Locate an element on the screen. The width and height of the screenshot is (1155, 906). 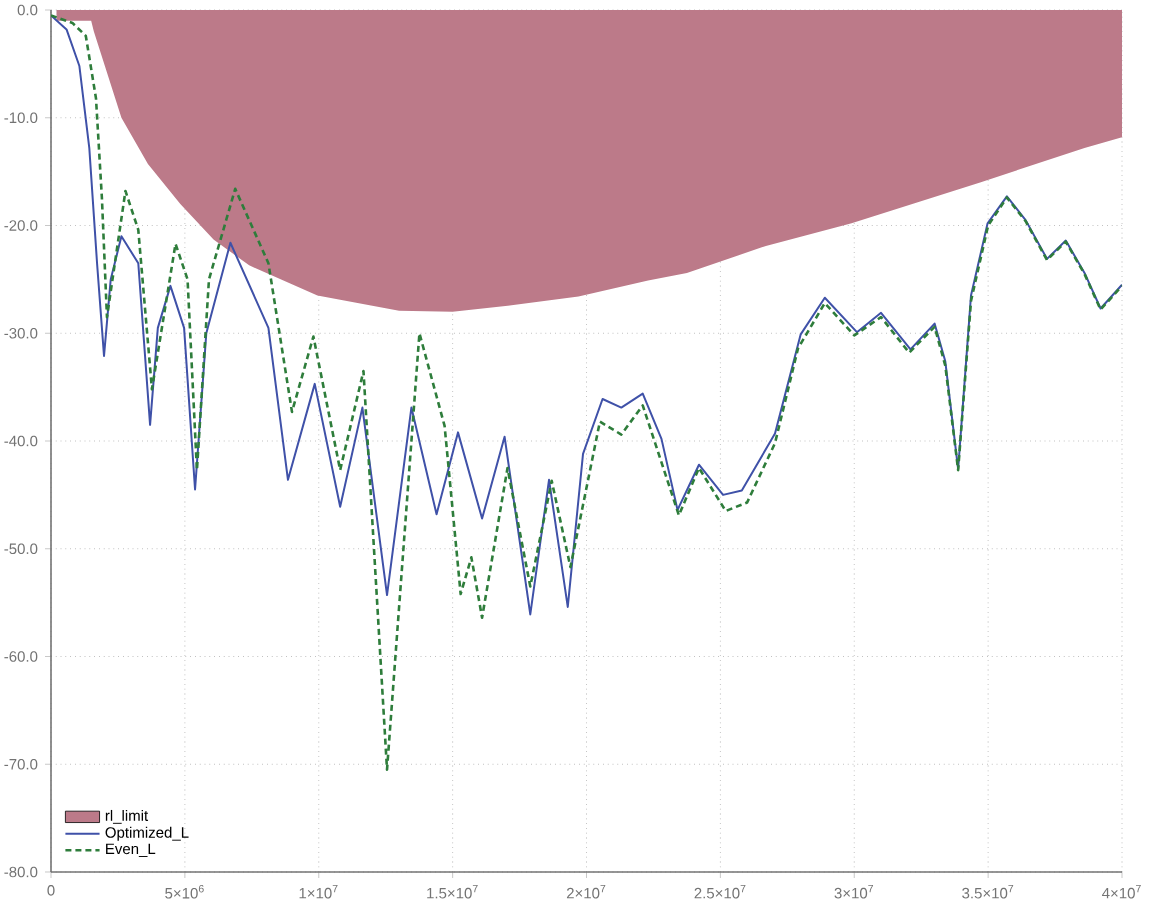
x-tick-label: 1.5×10$^{7}$ is located at coordinates (452, 892).